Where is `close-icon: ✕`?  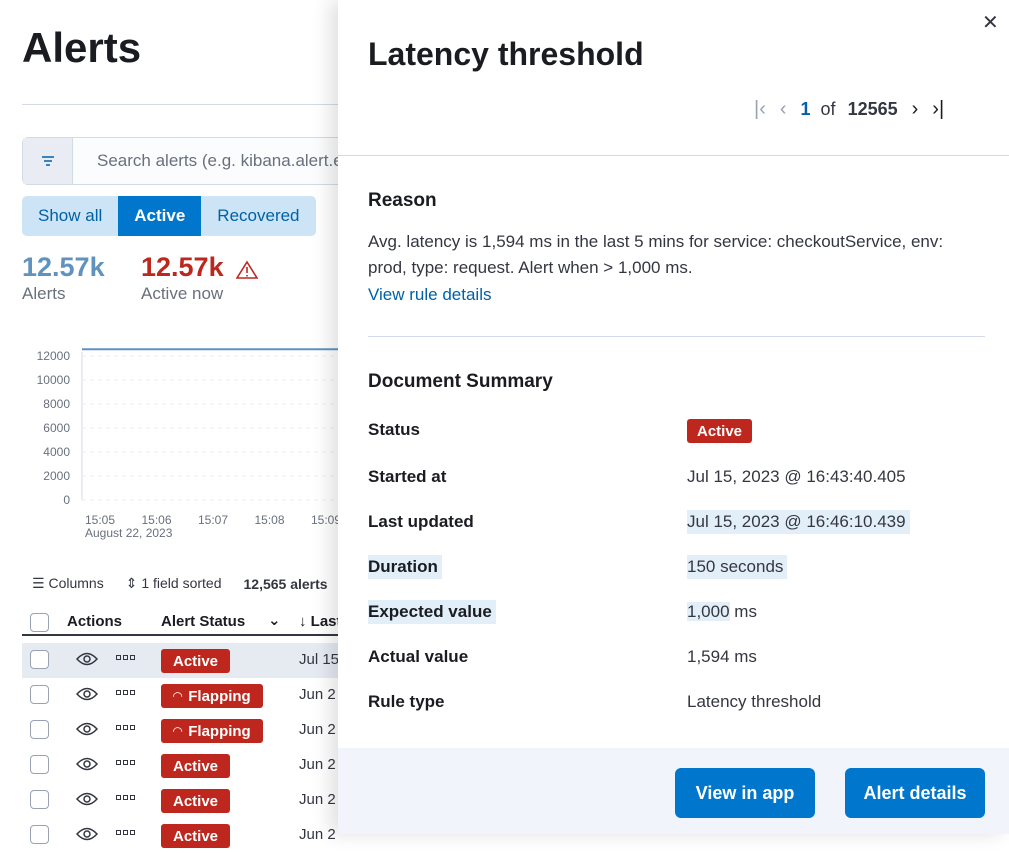 close-icon: ✕ is located at coordinates (990, 23).